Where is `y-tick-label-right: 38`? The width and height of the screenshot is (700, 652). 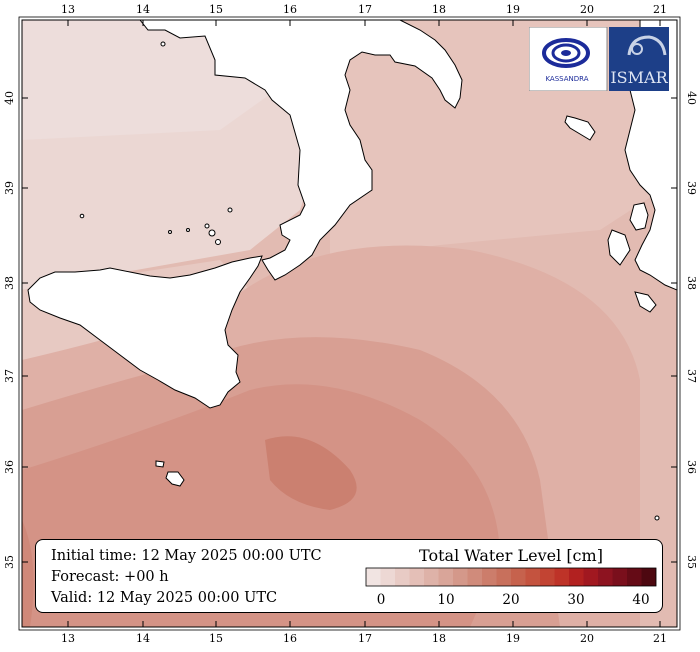 y-tick-label-right: 38 is located at coordinates (691, 283).